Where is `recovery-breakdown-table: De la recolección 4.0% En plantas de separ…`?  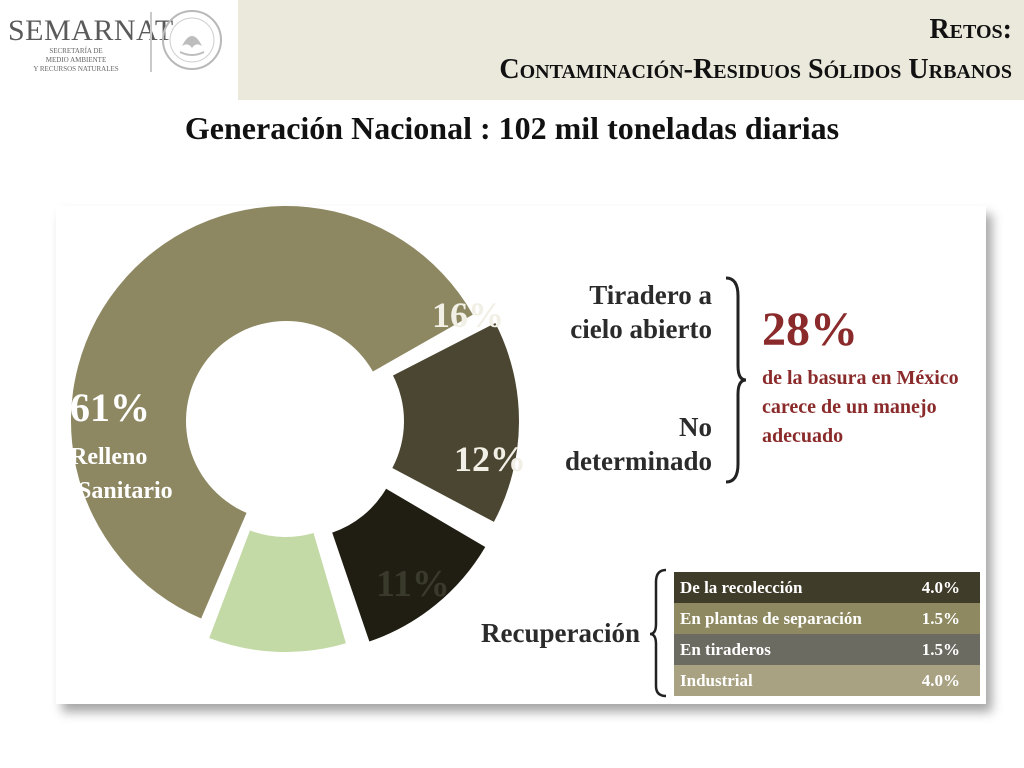
recovery-breakdown-table: De la recolección 4.0% En plantas de separ… is located at coordinates (827, 634).